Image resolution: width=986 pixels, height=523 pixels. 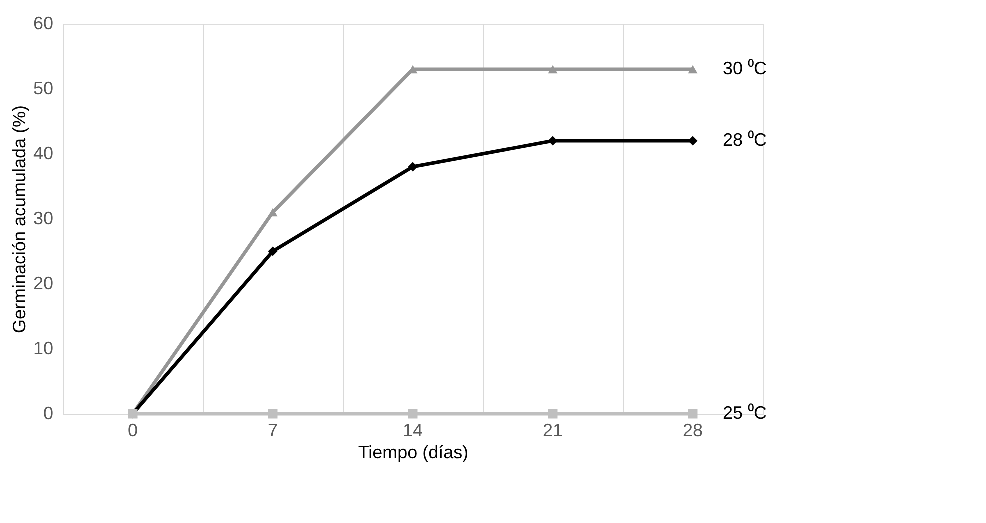 What do you see at coordinates (745, 140) in the screenshot?
I see `series-label: 28 ⁰C` at bounding box center [745, 140].